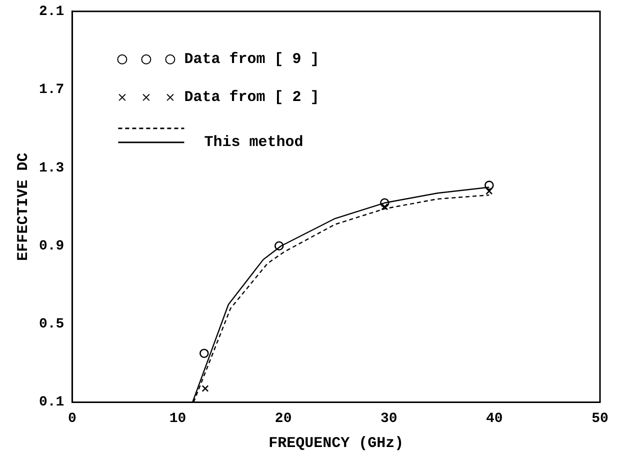 This screenshot has height=460, width=622. Describe the element at coordinates (254, 143) in the screenshot. I see `legend-label: This method` at that location.